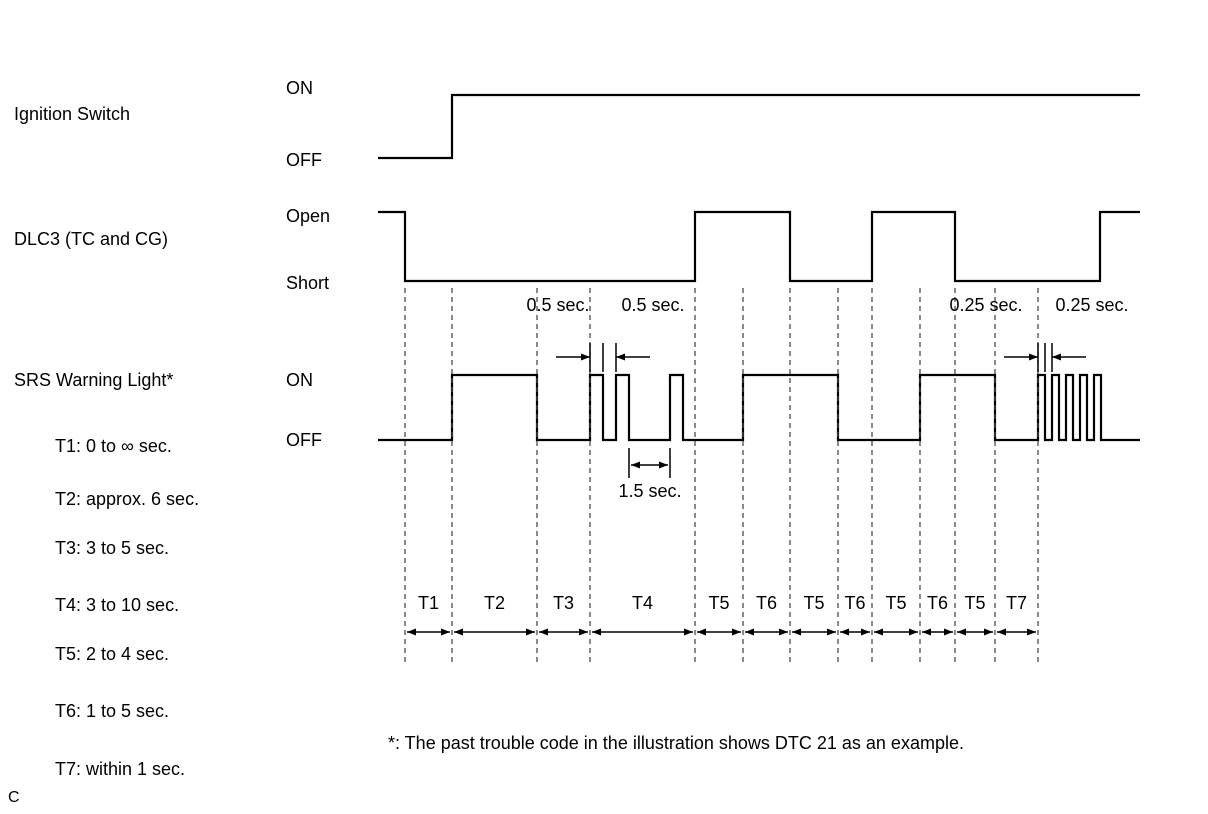 Image resolution: width=1208 pixels, height=814 pixels. Describe the element at coordinates (719, 603) in the screenshot. I see `interval-label-t5-4: T5` at that location.